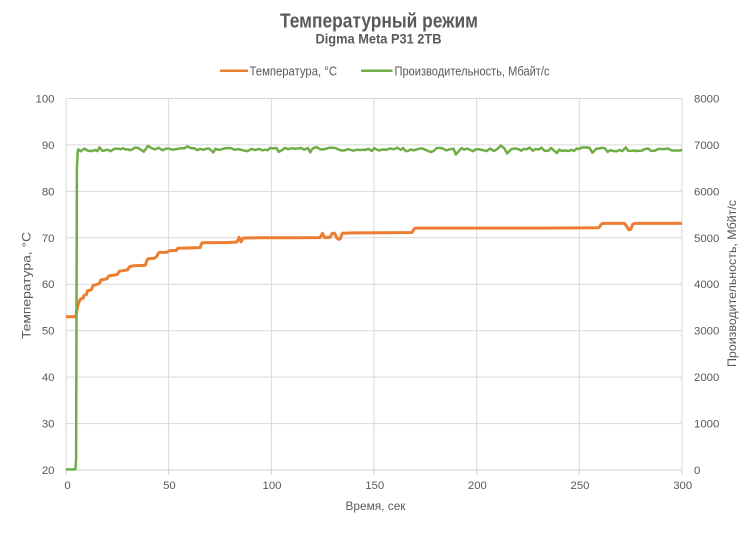  Describe the element at coordinates (706, 192) in the screenshot. I see `svg-text: 6000` at that location.